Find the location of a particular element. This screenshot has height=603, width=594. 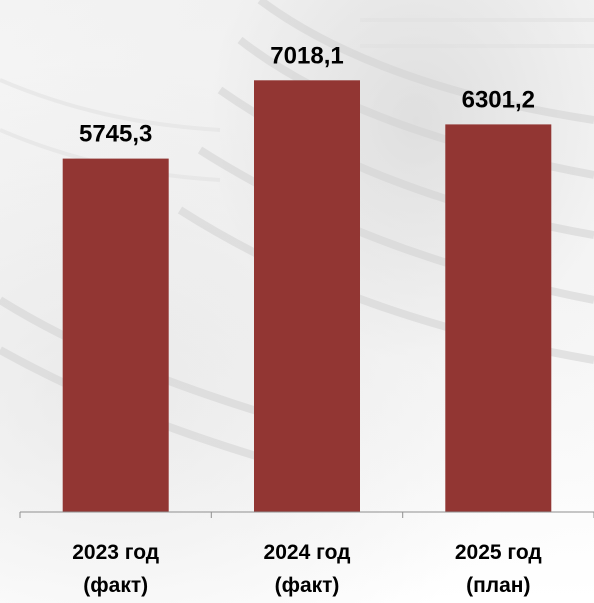

category-label-2-line-0: 2025 год is located at coordinates (498, 552).